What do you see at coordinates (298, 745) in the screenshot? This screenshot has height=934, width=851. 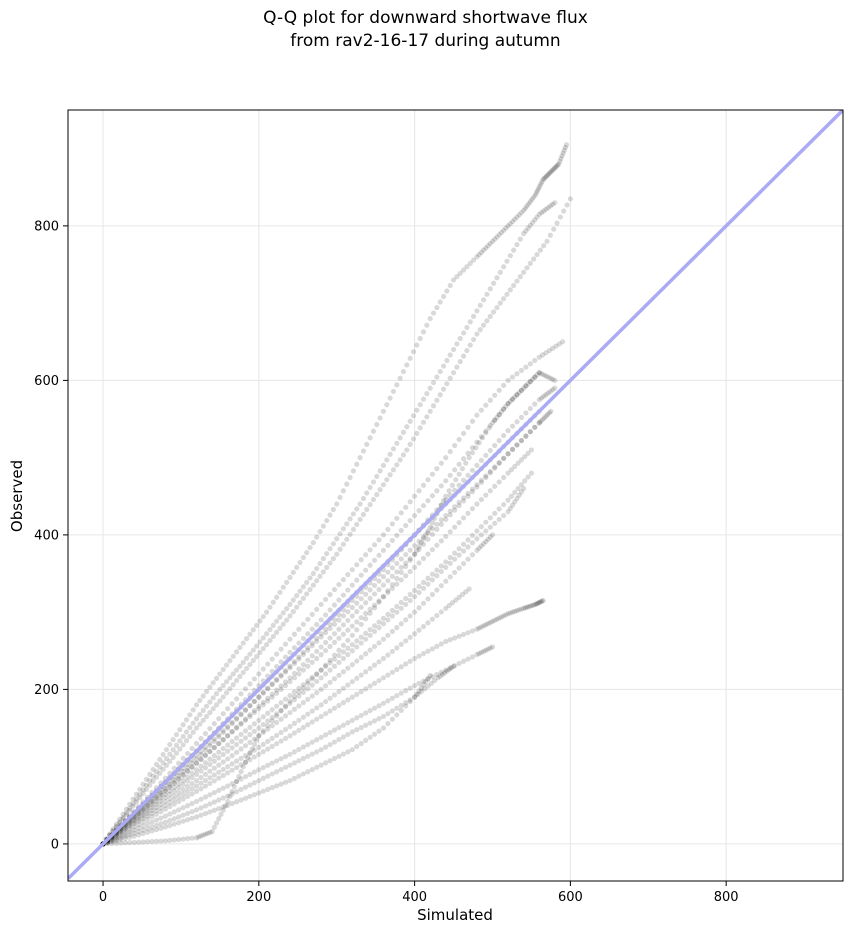 I see `scatter-series` at bounding box center [298, 745].